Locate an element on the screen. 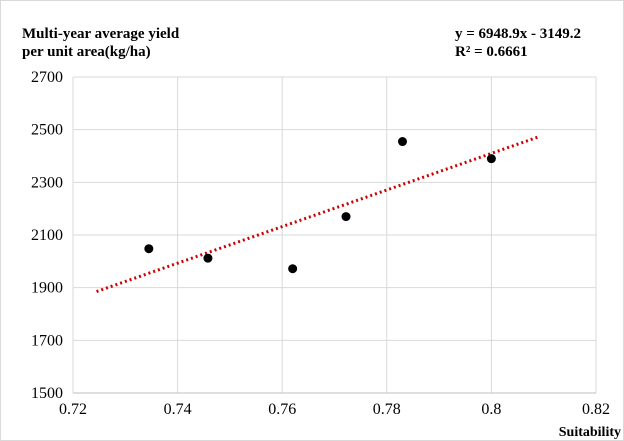 The image size is (624, 441). x-tick-label: 0.72 is located at coordinates (73, 409).